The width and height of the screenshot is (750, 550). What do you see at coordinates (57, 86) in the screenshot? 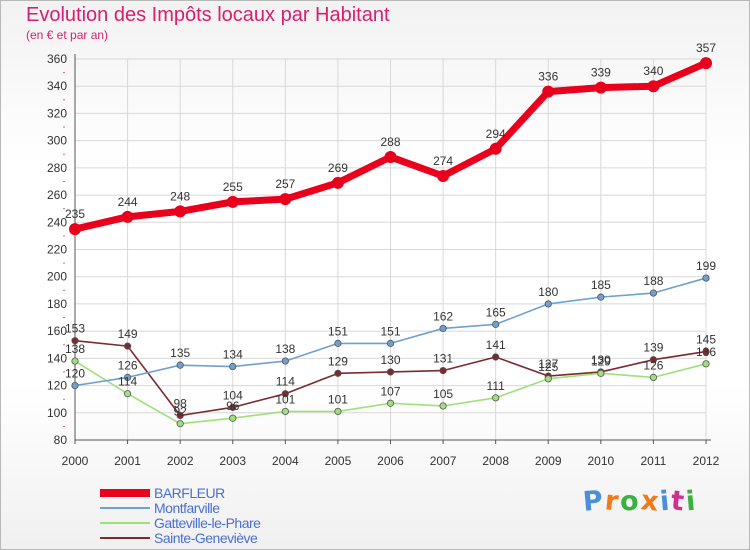
I see `y-tick-label: 340` at bounding box center [57, 86].